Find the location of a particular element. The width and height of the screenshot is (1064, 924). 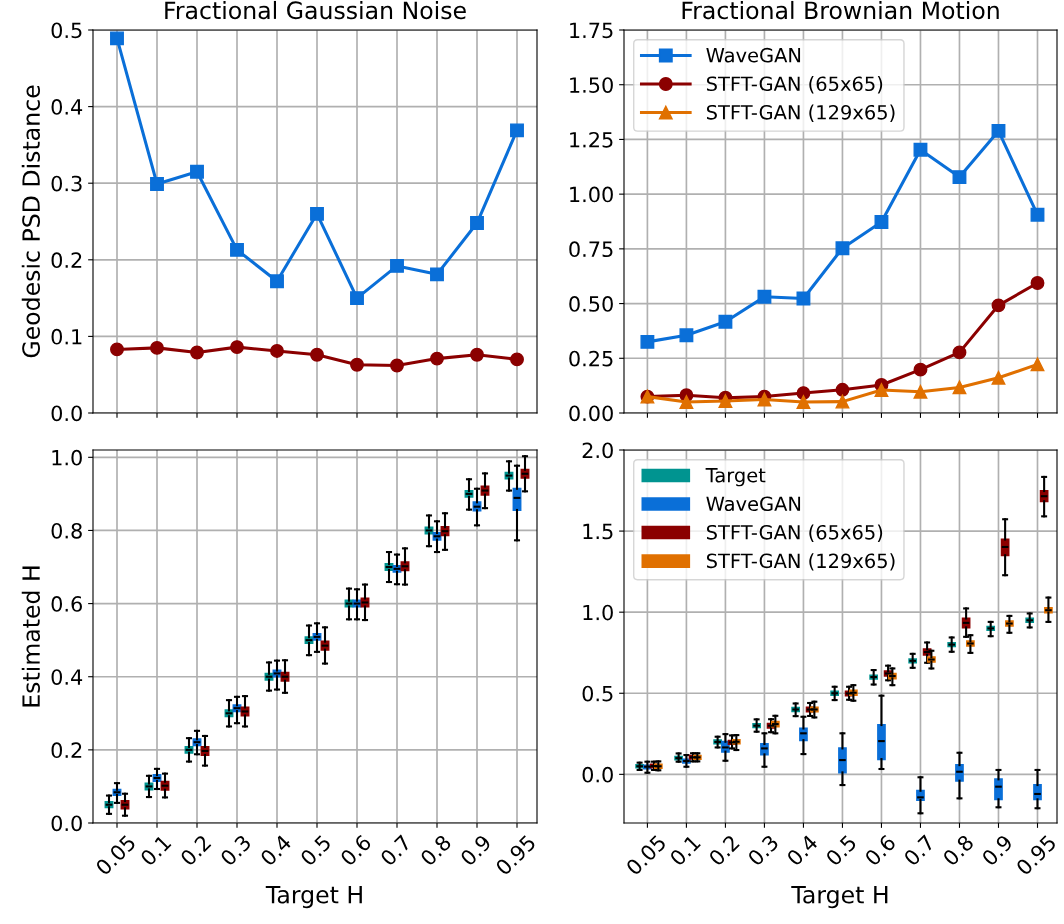

y-tick-label: 0.8 is located at coordinates (66, 530).